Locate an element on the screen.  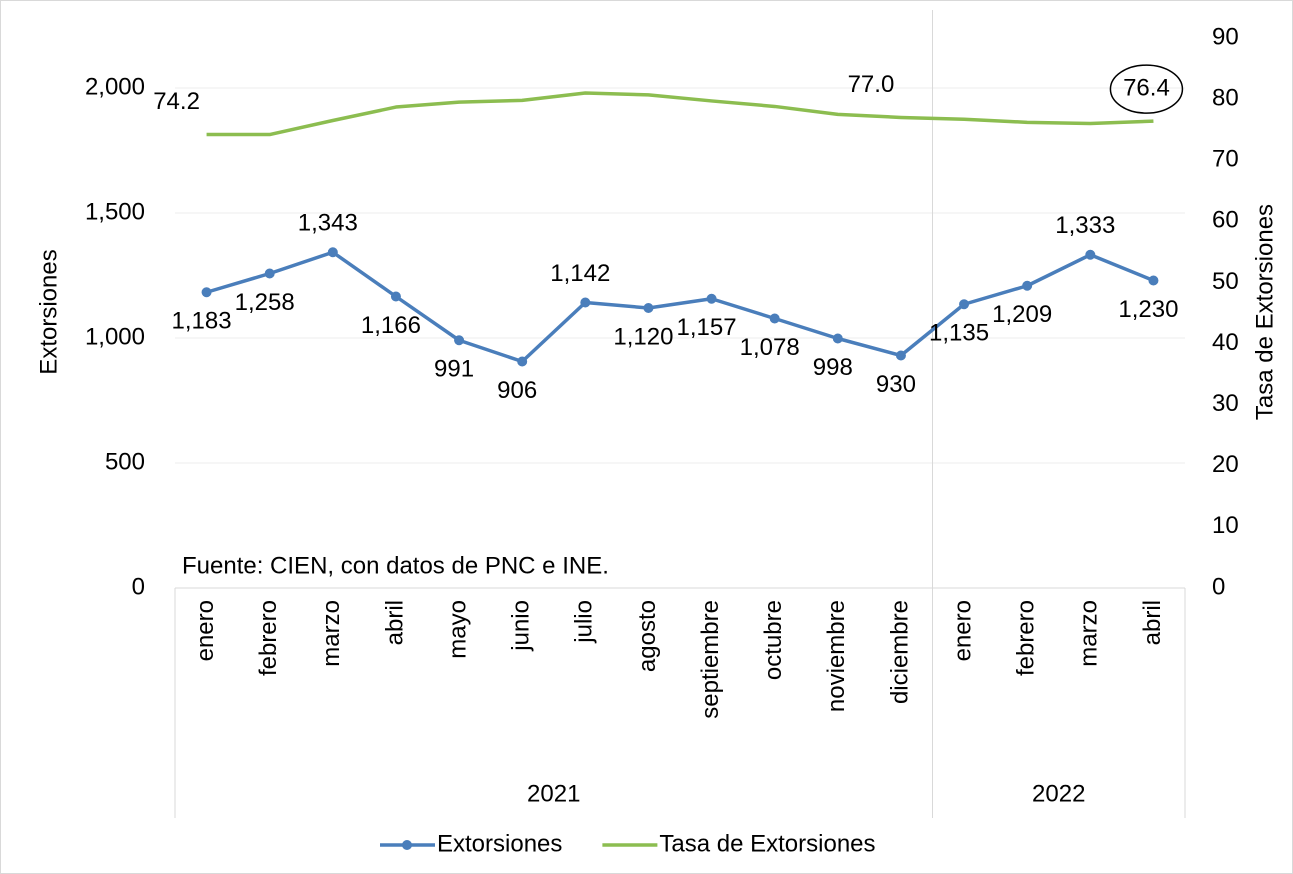
y-tick-label: 2,000 is located at coordinates (115, 86).